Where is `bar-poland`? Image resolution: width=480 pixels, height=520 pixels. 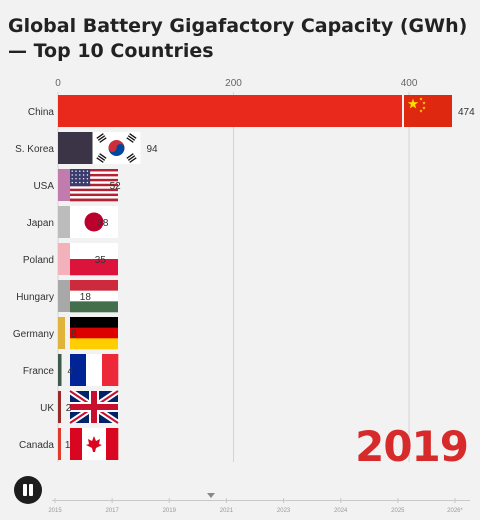 bar-poland is located at coordinates (64, 259).